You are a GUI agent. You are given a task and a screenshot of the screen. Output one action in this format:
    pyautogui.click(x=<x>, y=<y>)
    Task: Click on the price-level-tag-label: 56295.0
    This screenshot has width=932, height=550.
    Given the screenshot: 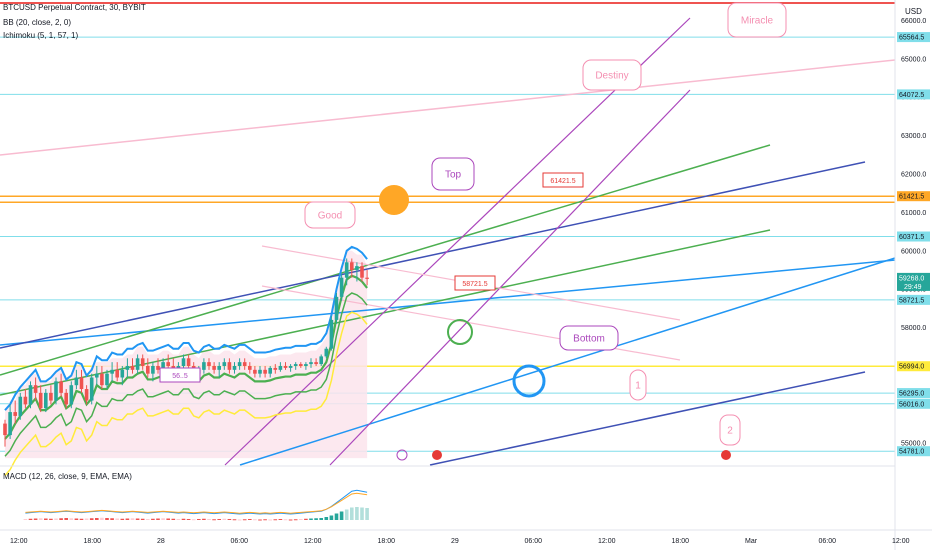 What is the action you would take?
    pyautogui.click(x=911, y=394)
    